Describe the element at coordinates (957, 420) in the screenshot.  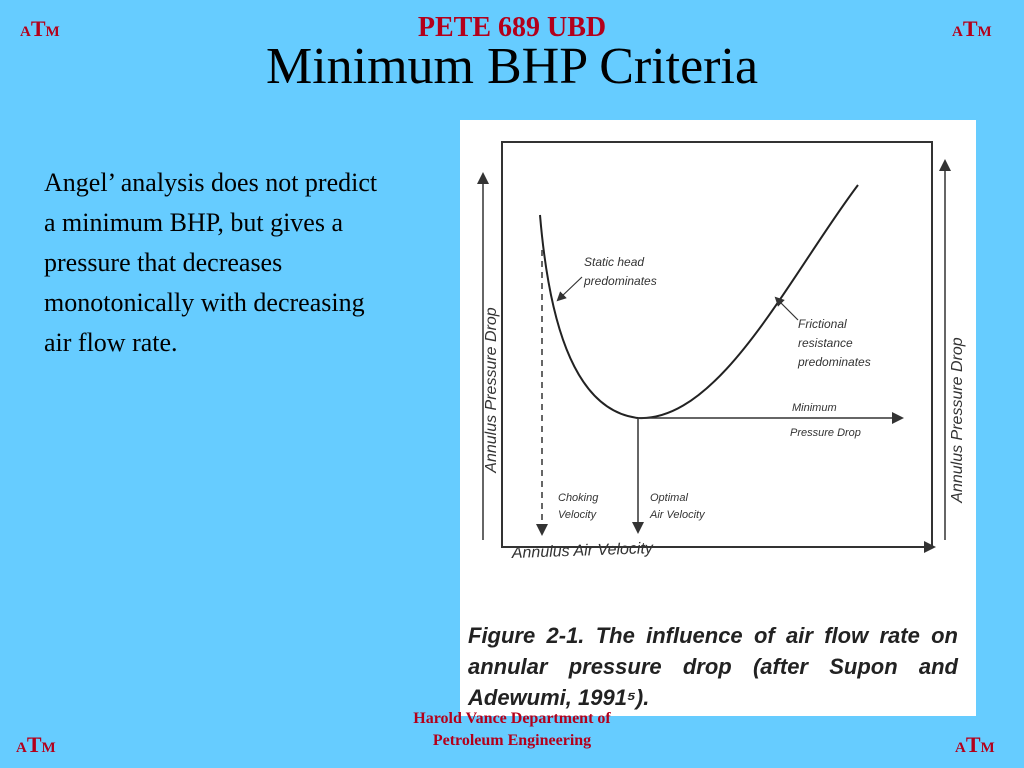
I see `y-axis-label-right: Annulus Pressure Drop` at that location.